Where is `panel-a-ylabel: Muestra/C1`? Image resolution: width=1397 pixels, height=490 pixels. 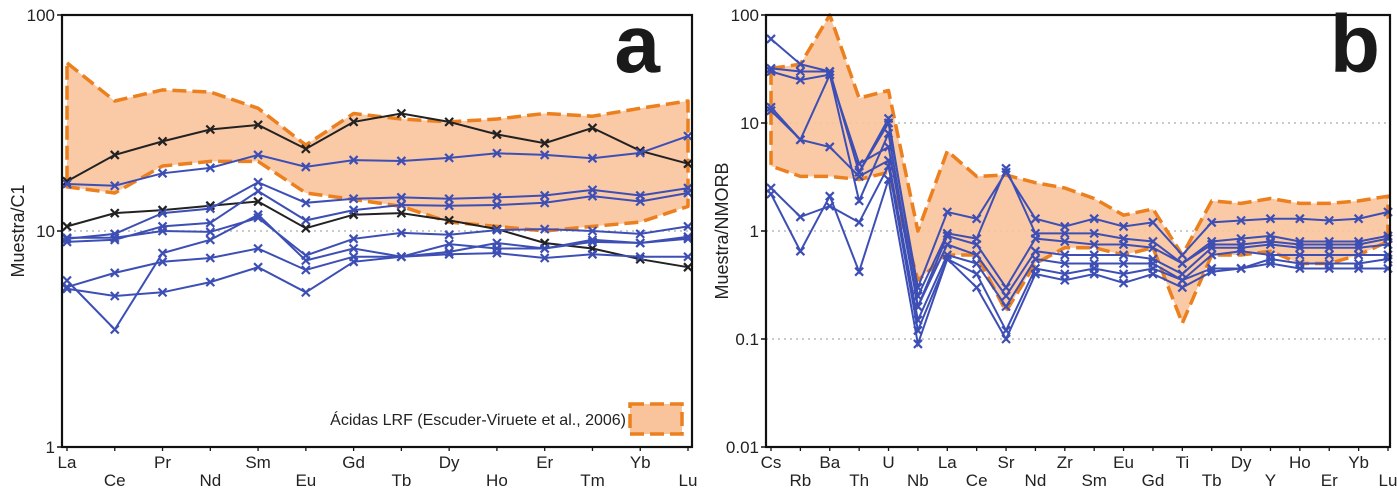
panel-a-ylabel: Muestra/C1 is located at coordinates (18, 230).